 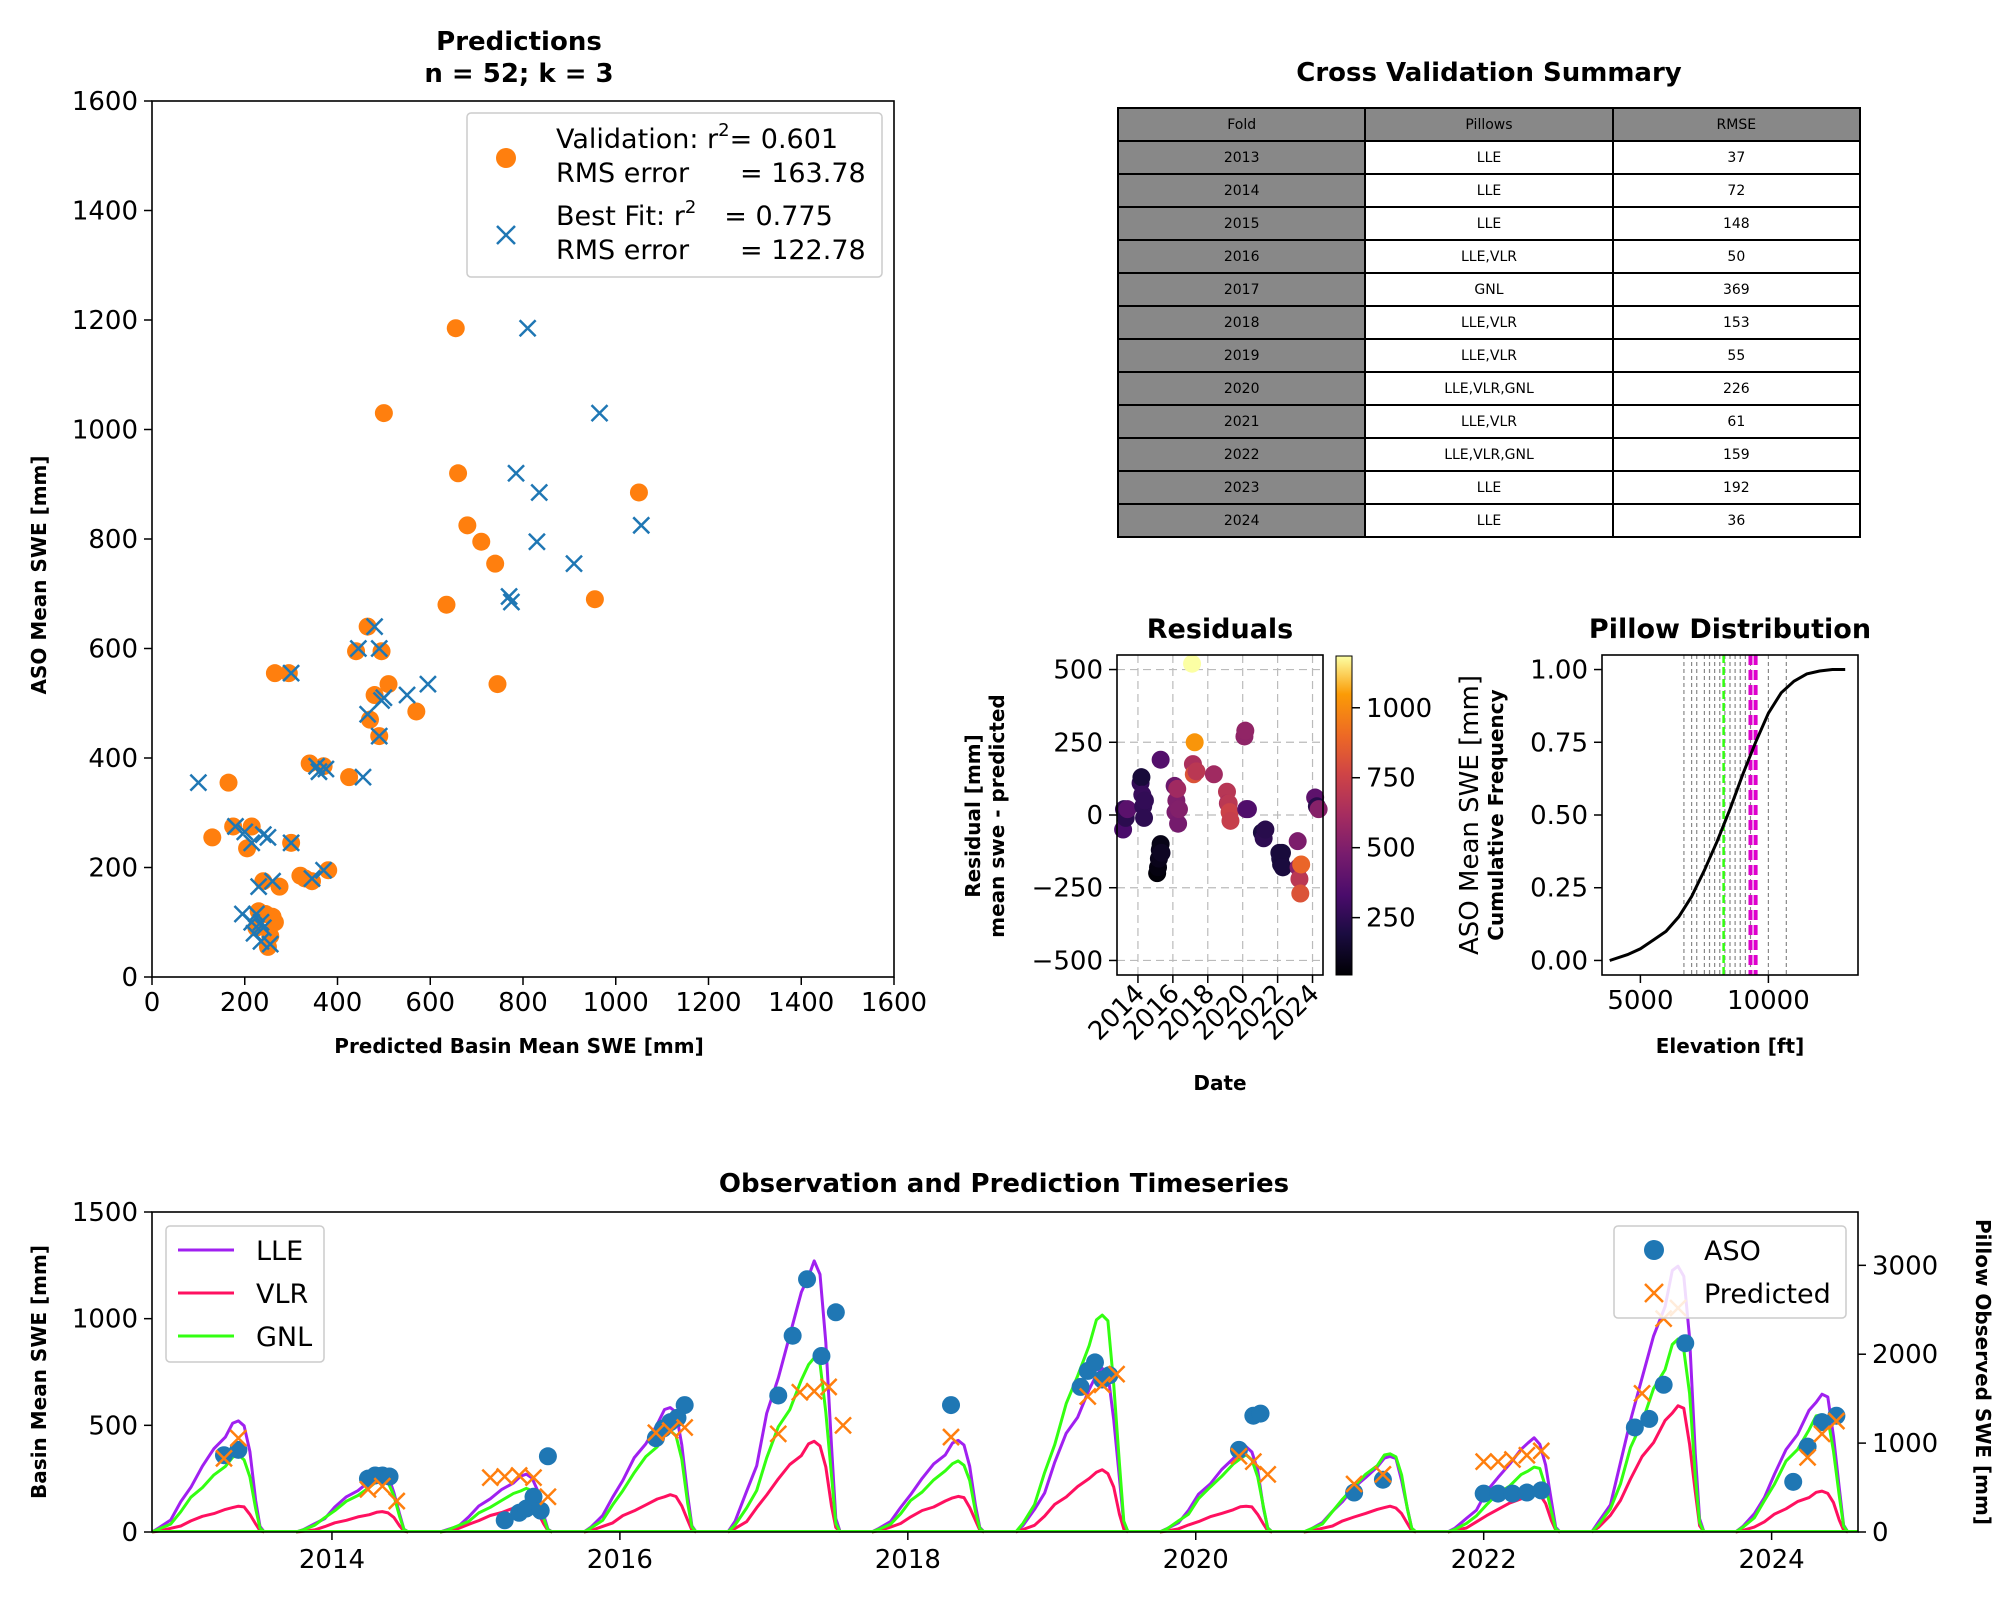 What do you see at coordinates (1559, 743) in the screenshot?
I see `pillow-distribution-ytick-label: 0.75` at bounding box center [1559, 743].